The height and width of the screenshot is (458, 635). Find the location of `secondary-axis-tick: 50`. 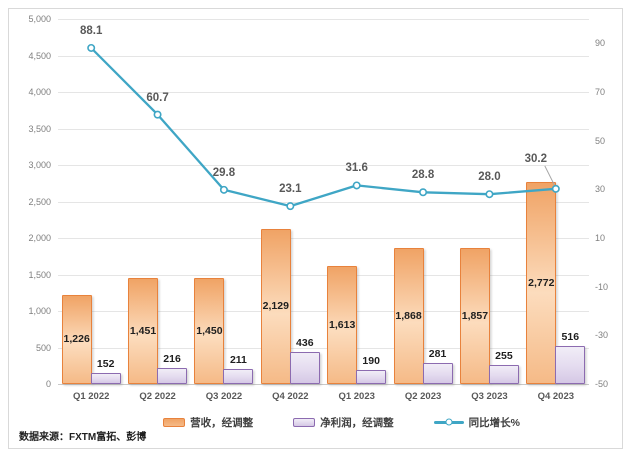

secondary-axis-tick: 50 is located at coordinates (600, 140).